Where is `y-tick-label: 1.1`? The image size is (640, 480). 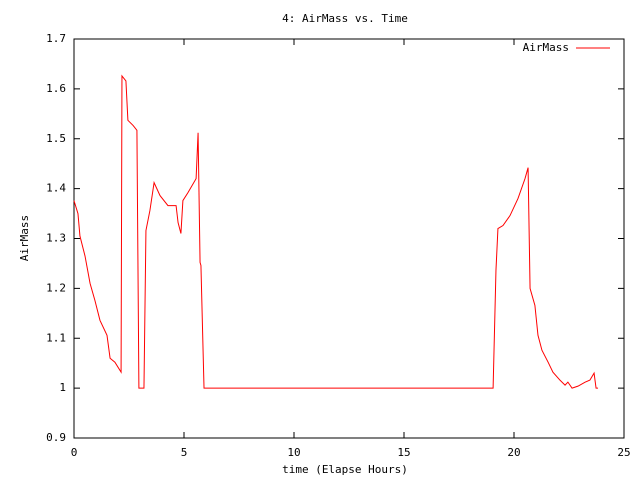
y-tick-label: 1.1 is located at coordinates (56, 337).